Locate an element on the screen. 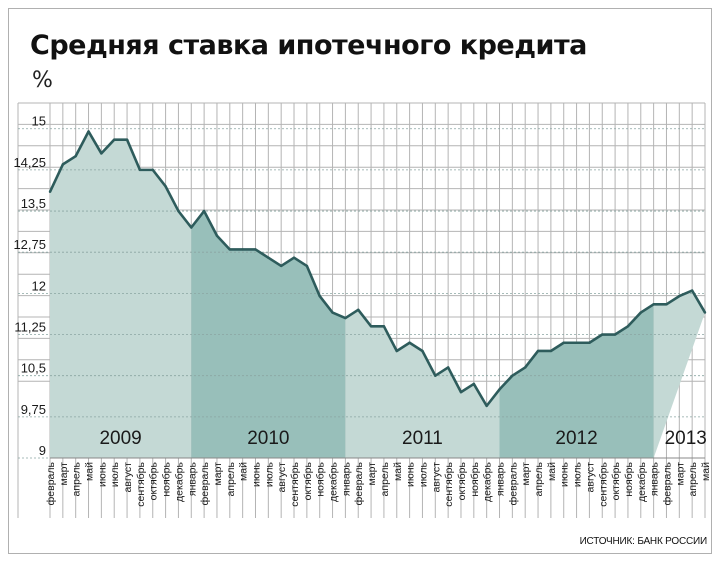 This screenshot has height=564, width=721. year-label: 2012 is located at coordinates (576, 438).